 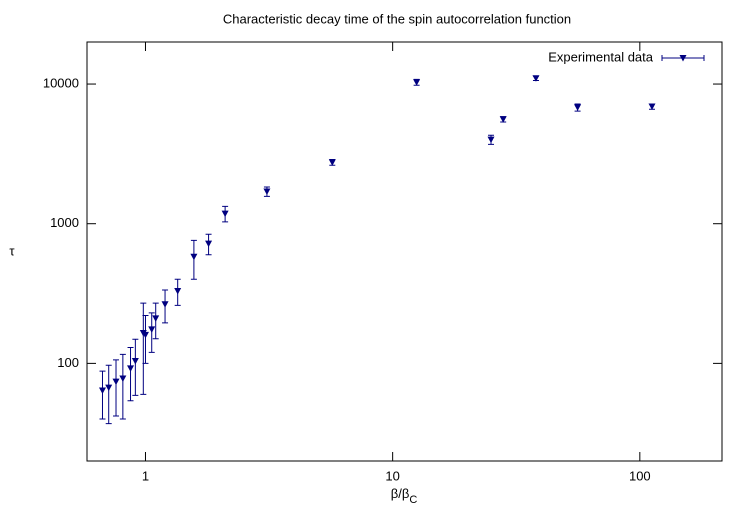 What do you see at coordinates (640, 475) in the screenshot?
I see `x-tick-label: 100` at bounding box center [640, 475].